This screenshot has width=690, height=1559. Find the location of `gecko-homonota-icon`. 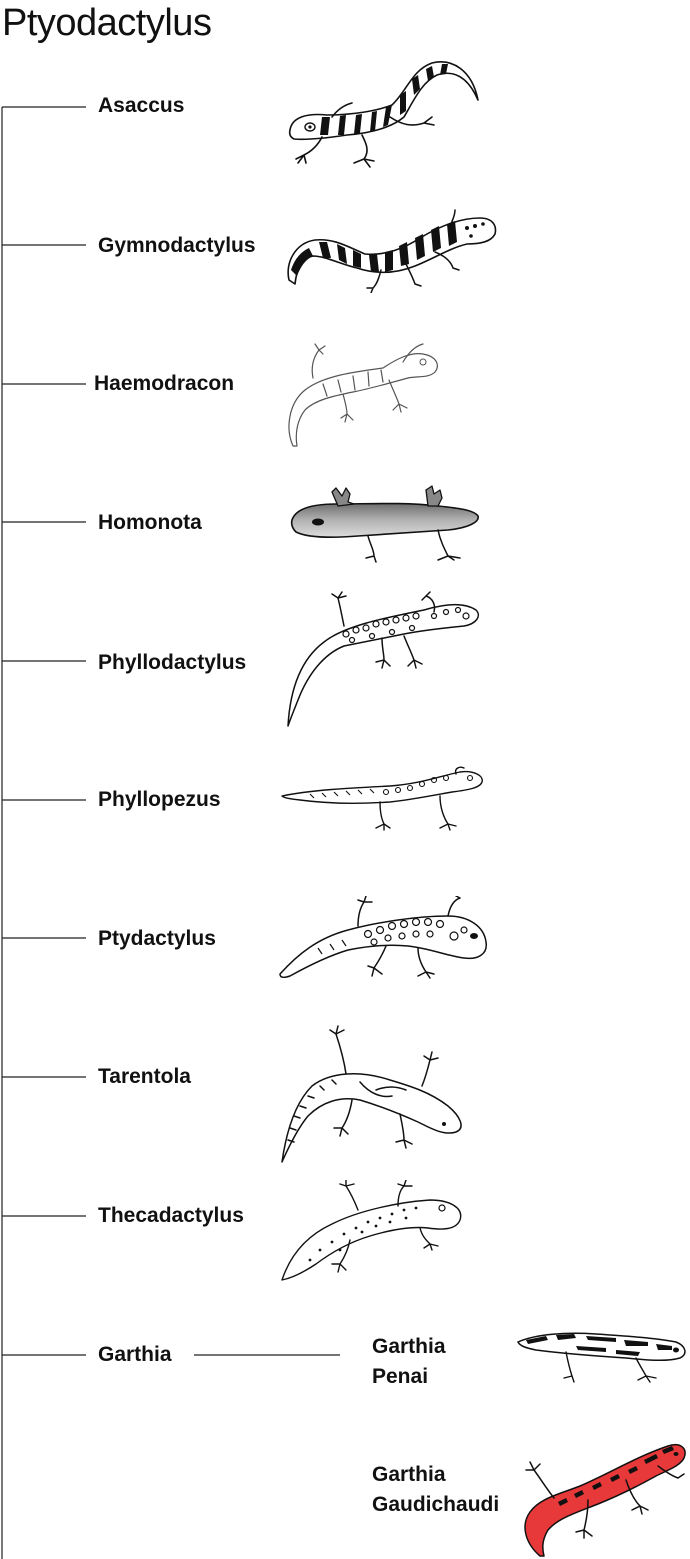

gecko-homonota-icon is located at coordinates (384, 524).